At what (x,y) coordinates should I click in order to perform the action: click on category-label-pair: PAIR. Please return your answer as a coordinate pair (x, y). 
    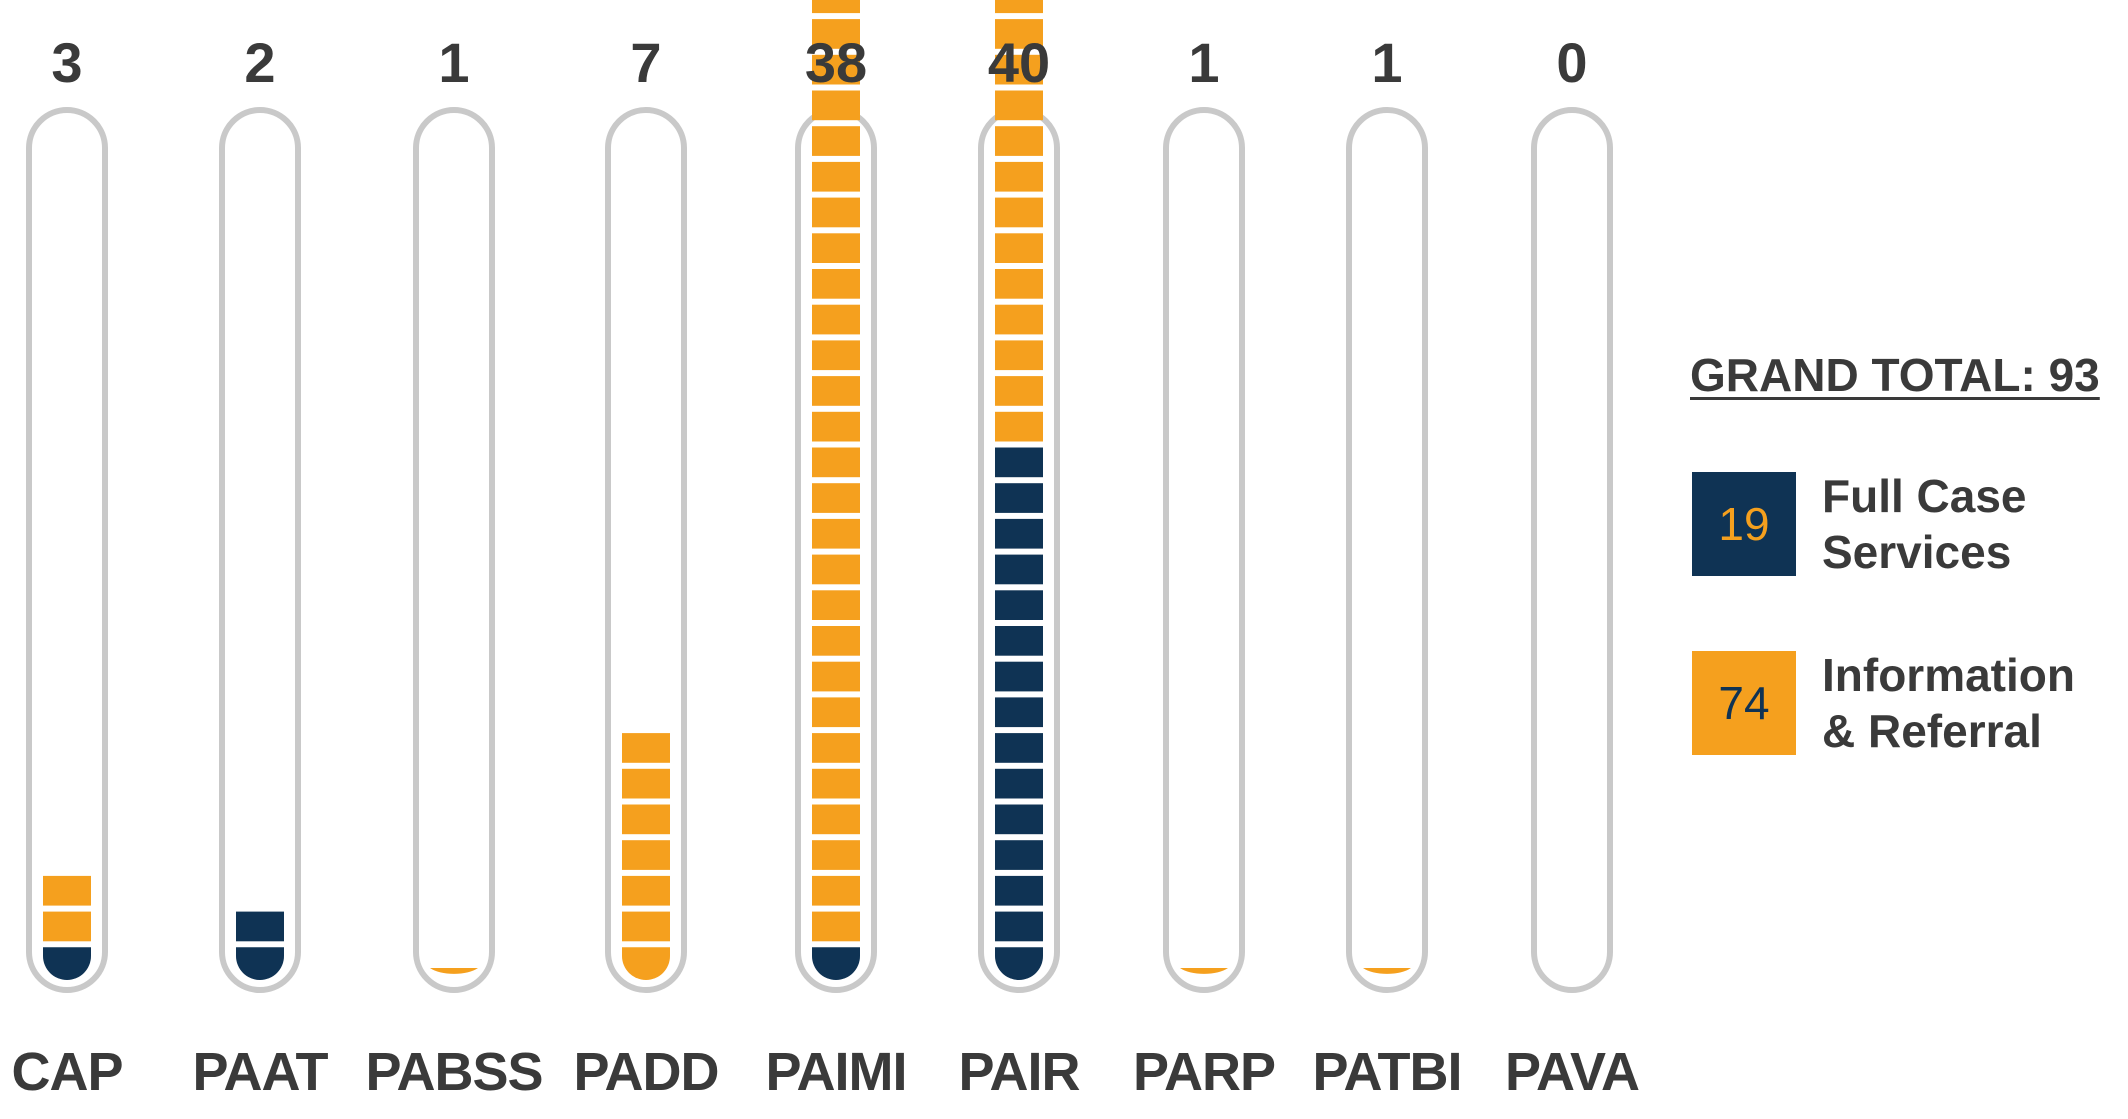
    Looking at the image, I should click on (1018, 1072).